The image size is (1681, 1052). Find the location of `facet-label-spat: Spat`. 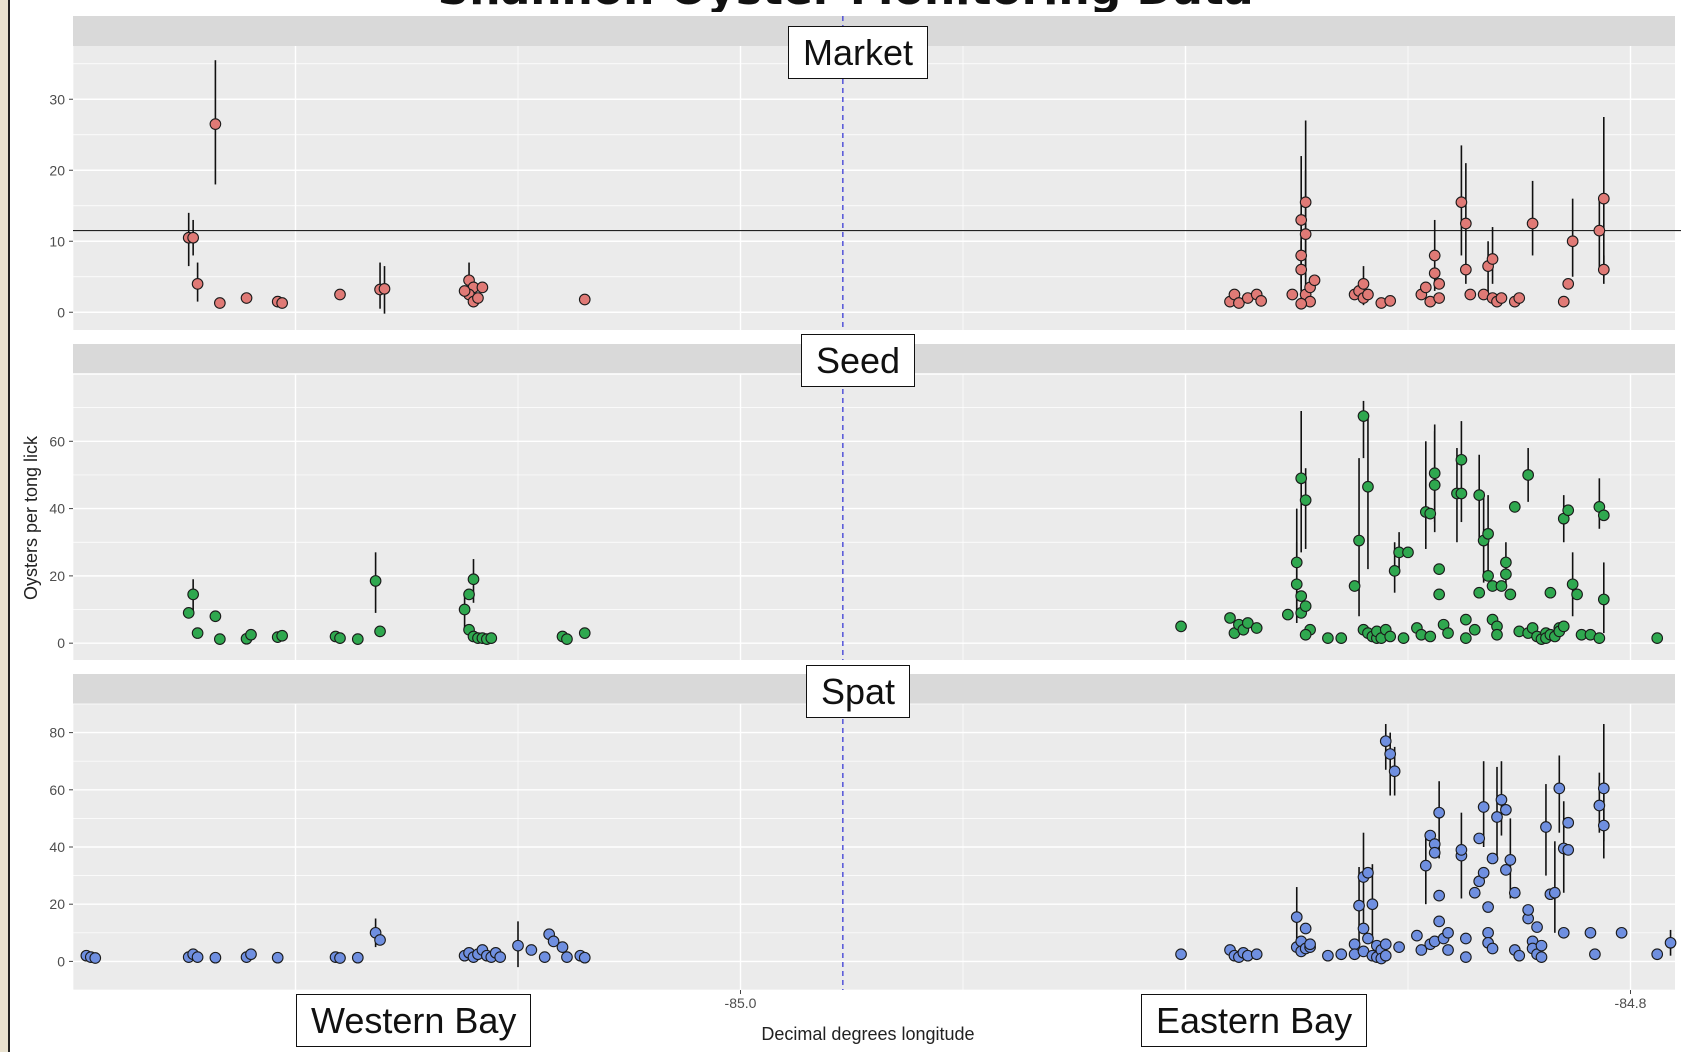

facet-label-spat: Spat is located at coordinates (858, 692).